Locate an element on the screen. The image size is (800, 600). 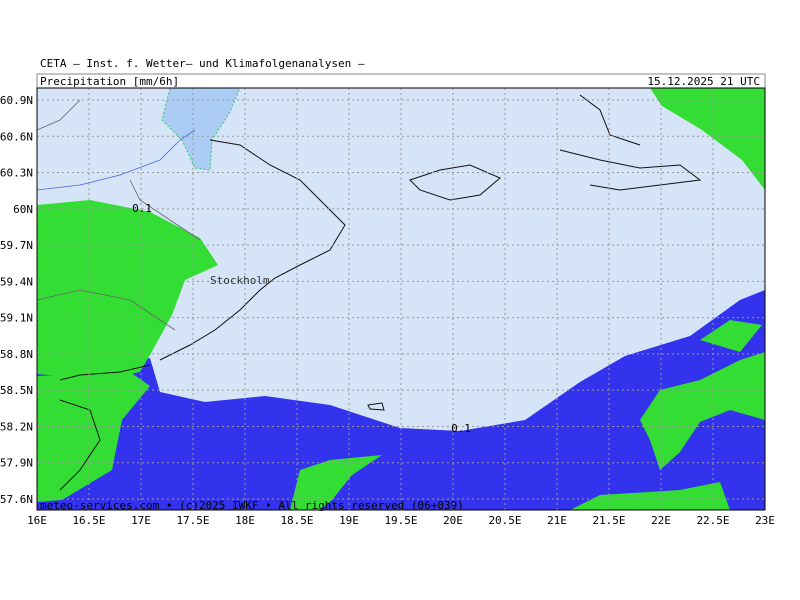
lat-label: 59.4N is located at coordinates (16, 281).